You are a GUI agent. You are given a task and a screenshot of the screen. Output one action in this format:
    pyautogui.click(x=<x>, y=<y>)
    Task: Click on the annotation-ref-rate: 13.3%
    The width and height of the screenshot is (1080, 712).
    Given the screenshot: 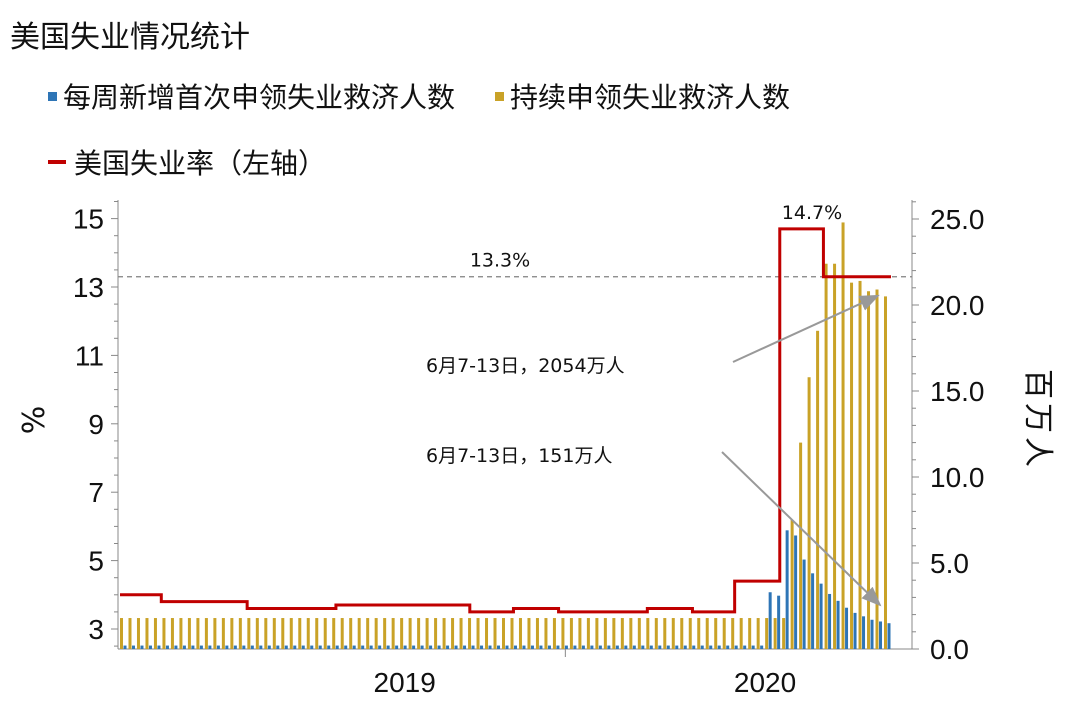 What is the action you would take?
    pyautogui.click(x=500, y=261)
    